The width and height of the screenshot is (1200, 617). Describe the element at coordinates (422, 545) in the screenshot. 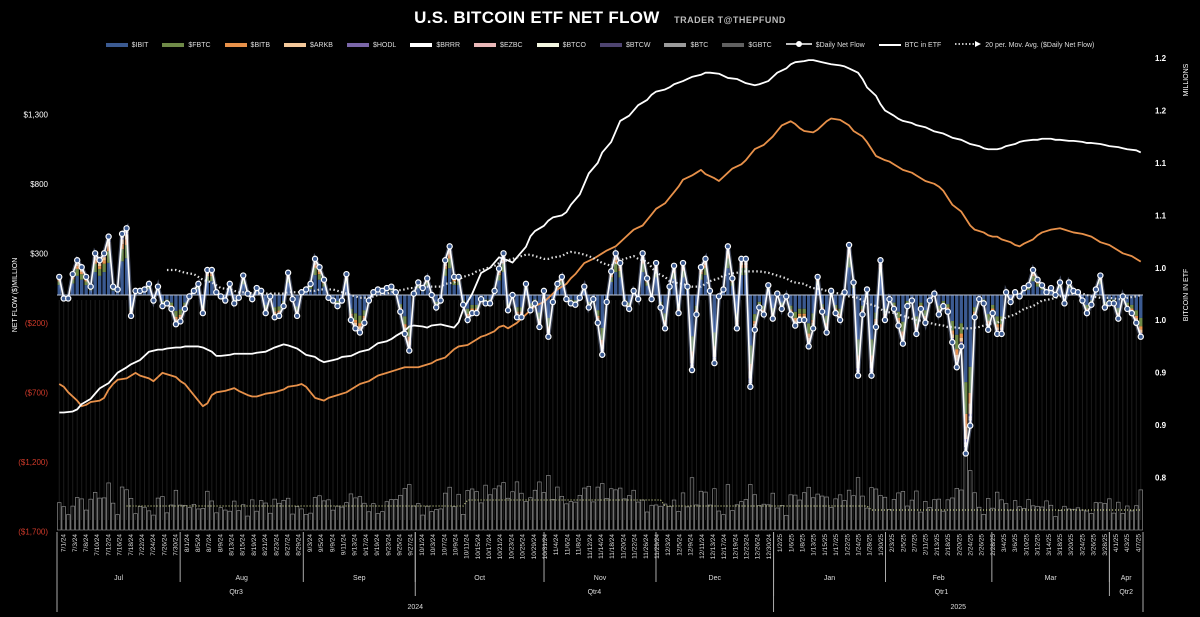

I see `x-tick-label: 10/1/24` at that location.